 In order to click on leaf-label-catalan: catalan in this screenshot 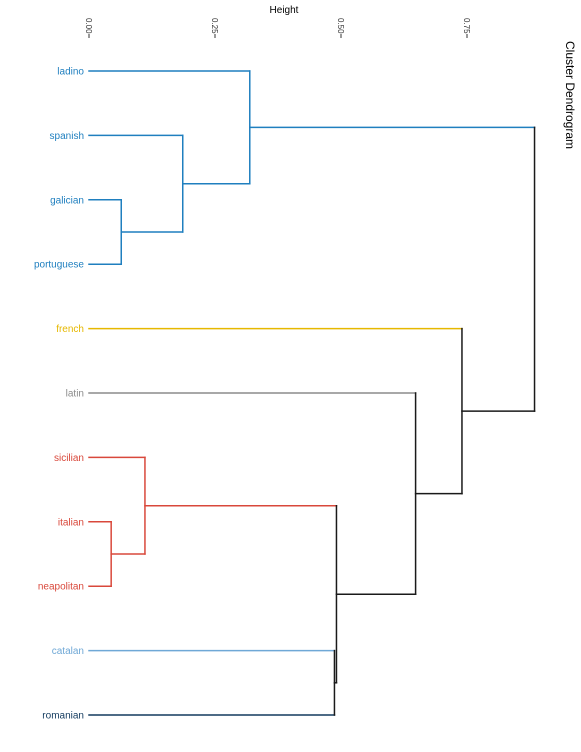, I will do `click(68, 651)`.